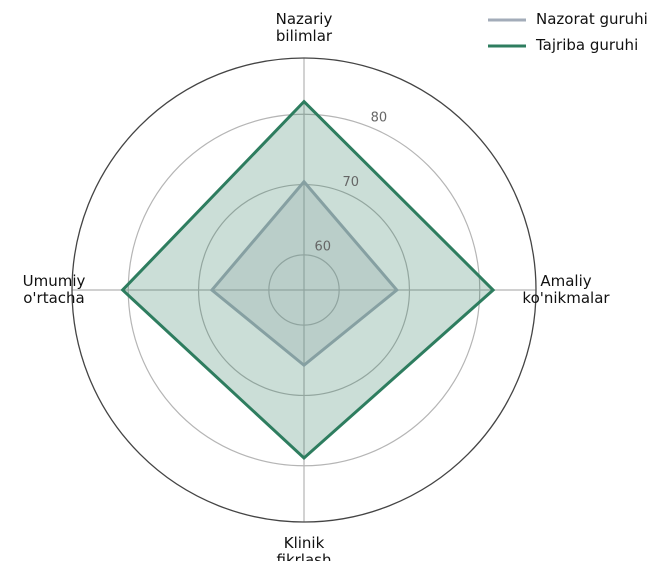 Image resolution: width=665 pixels, height=561 pixels. I want to click on series-line, so click(304, 273).